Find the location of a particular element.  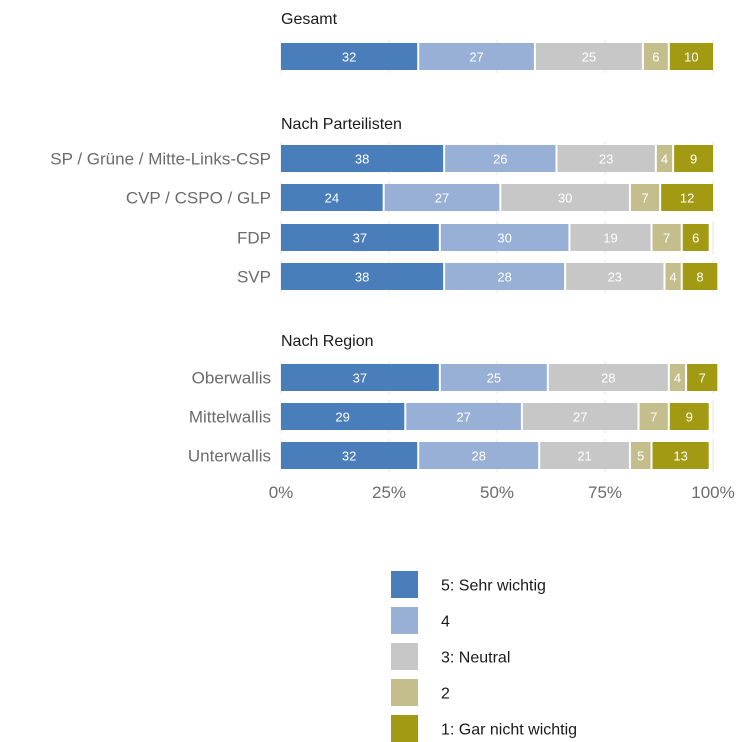

data-label: 12 is located at coordinates (687, 198).